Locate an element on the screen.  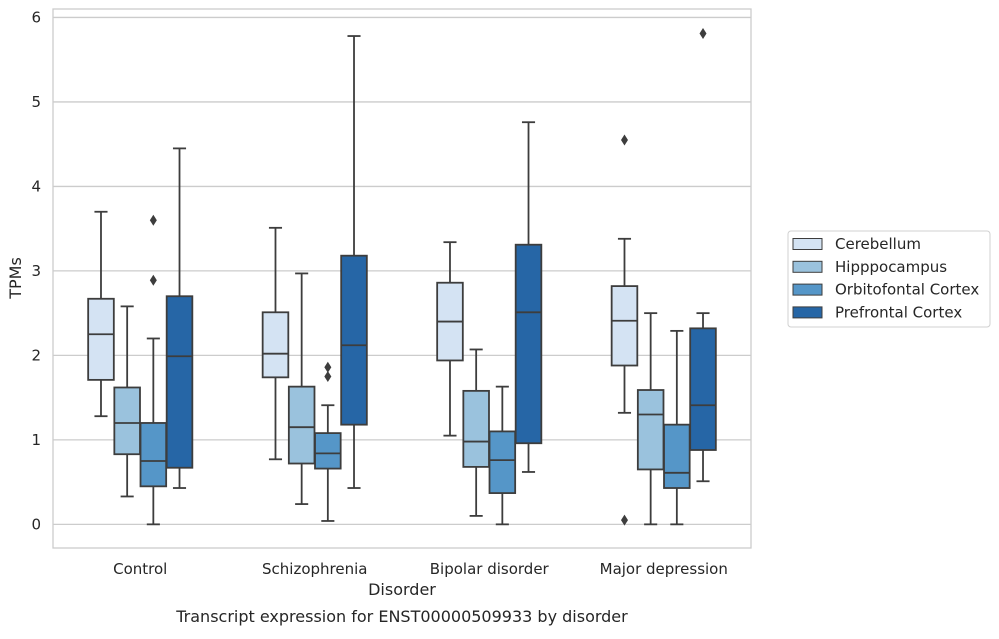
legend-label: Prefrontal Cortex is located at coordinates (898, 312).